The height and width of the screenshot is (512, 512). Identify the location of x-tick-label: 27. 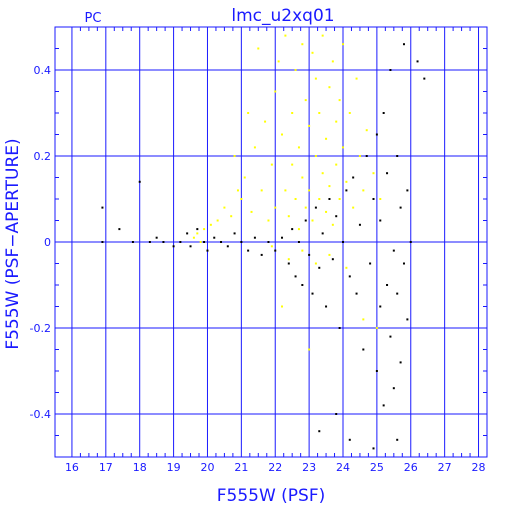
(445, 467).